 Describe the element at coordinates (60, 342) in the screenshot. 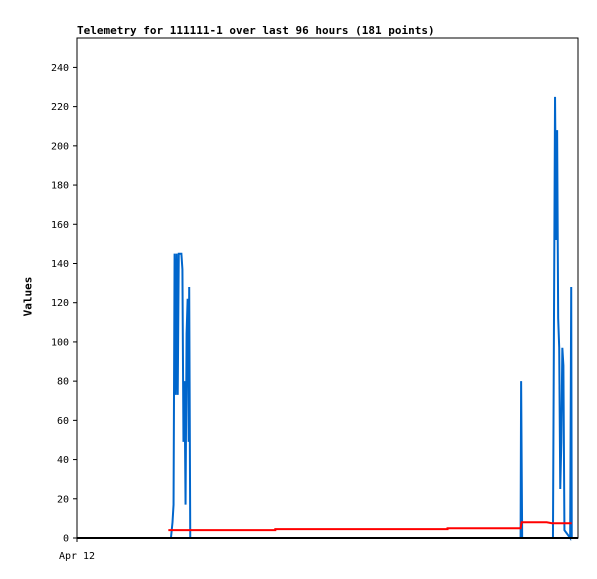

I see `y-tick-label-5: 100` at that location.